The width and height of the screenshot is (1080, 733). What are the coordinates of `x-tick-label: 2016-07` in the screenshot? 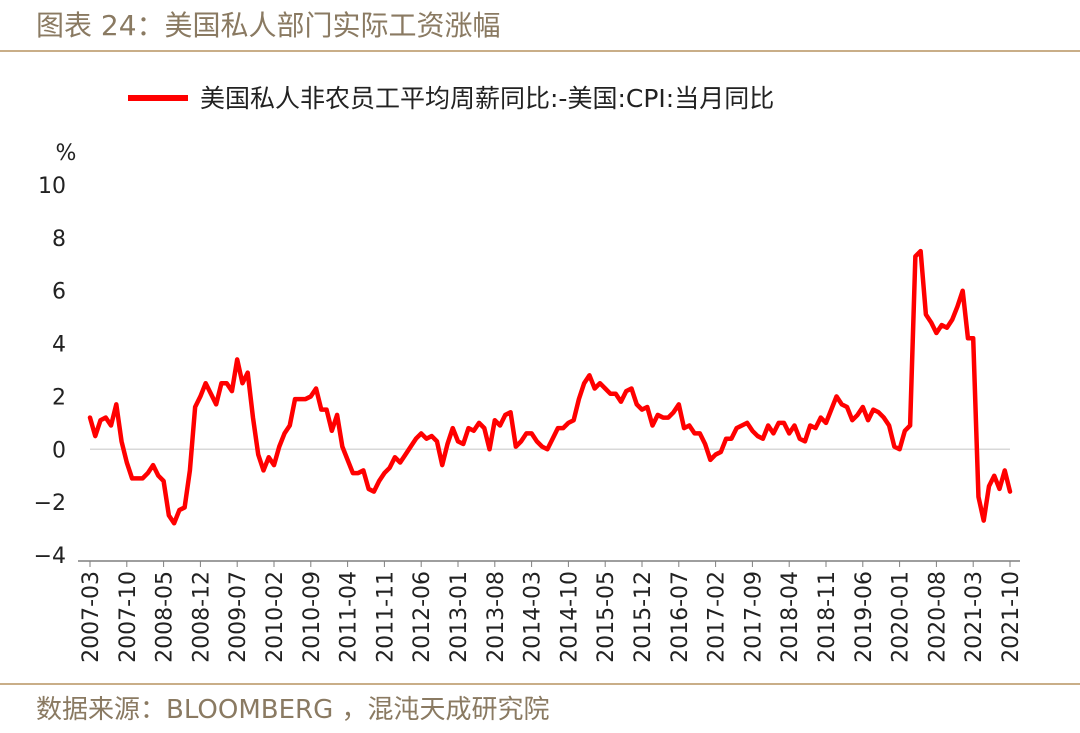 It's located at (680, 617).